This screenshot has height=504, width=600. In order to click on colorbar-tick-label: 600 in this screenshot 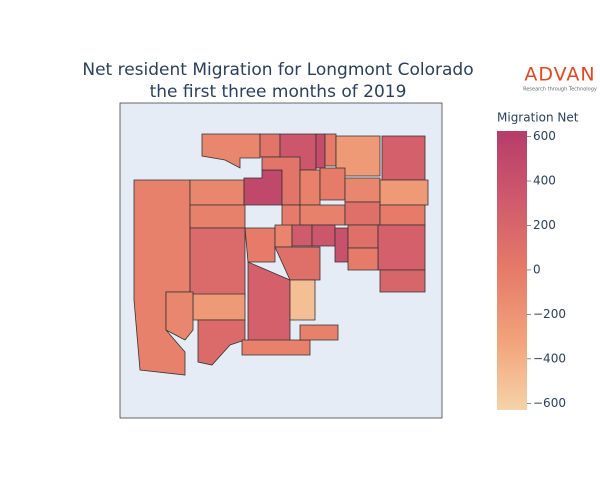, I will do `click(544, 136)`.